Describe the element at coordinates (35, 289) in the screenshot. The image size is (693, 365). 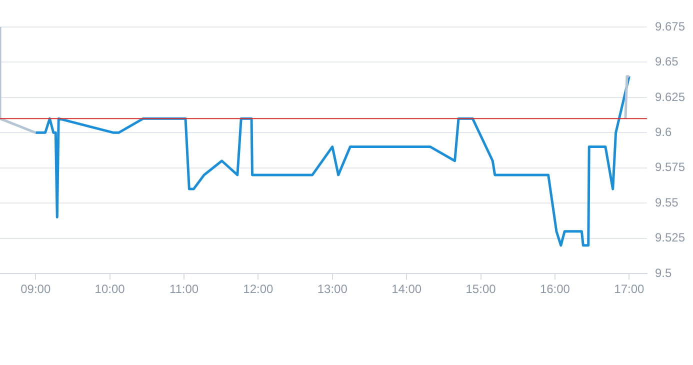
I see `x-tick-label: 09:00` at that location.